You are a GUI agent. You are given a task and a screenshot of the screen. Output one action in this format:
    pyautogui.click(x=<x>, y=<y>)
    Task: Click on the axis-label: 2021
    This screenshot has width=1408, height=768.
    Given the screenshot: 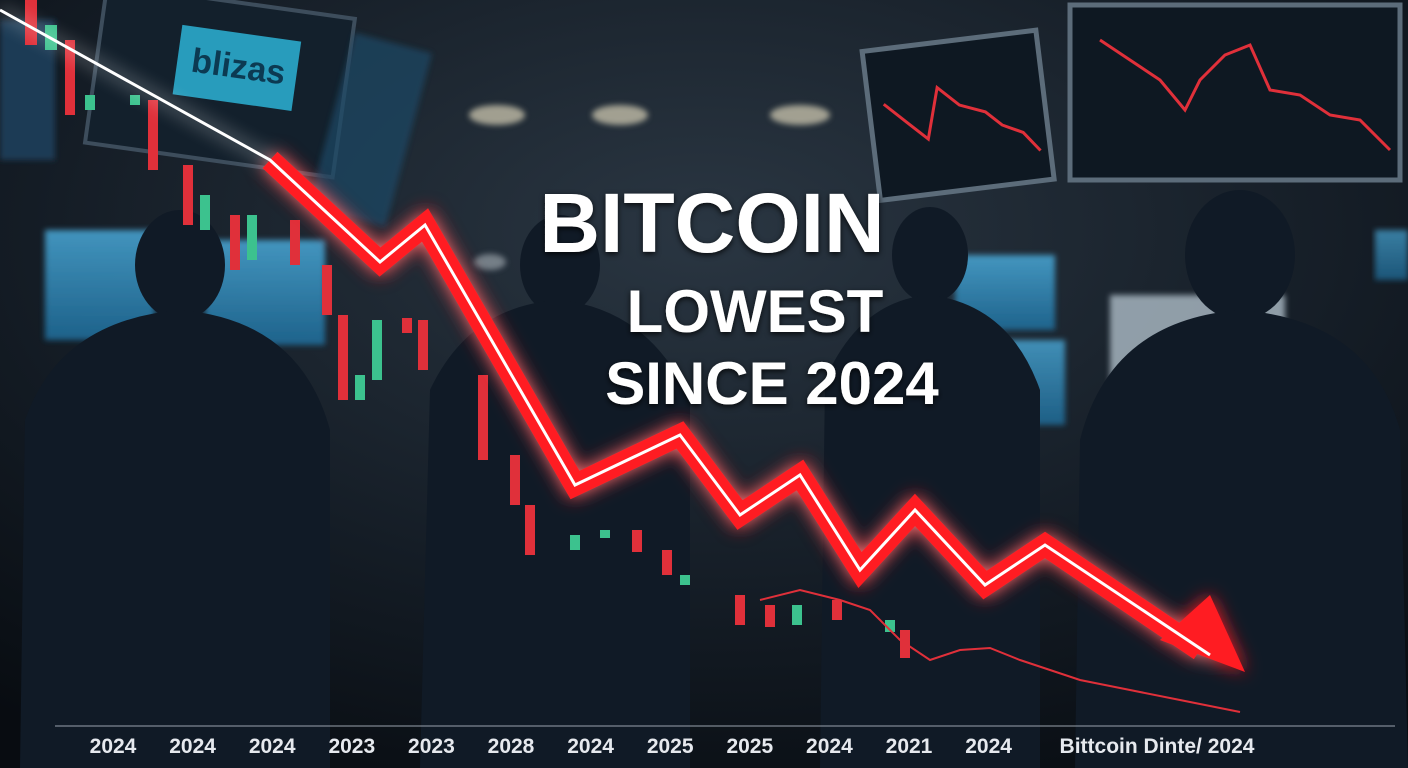 What is the action you would take?
    pyautogui.click(x=909, y=746)
    